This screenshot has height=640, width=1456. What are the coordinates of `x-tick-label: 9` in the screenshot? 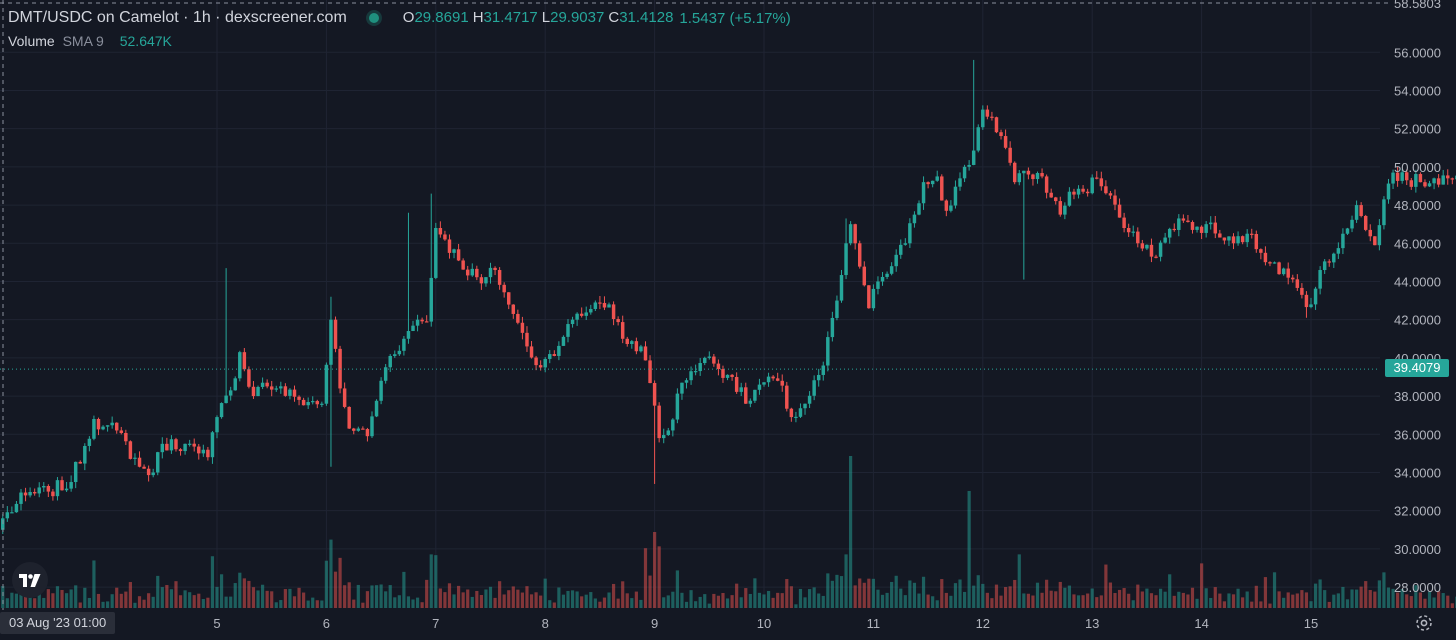 It's located at (654, 623).